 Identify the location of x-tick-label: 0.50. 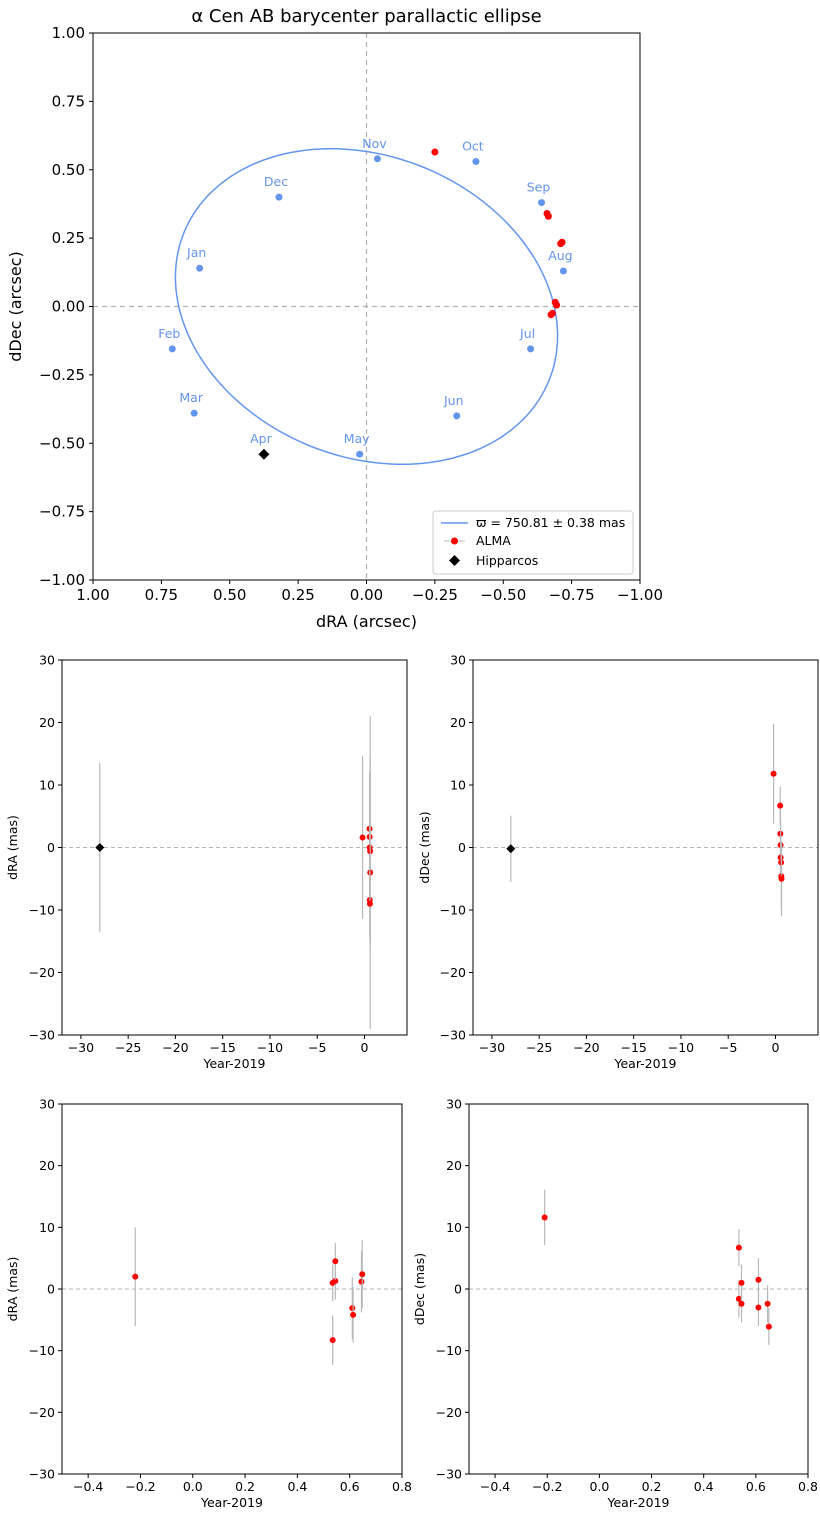
(229, 595).